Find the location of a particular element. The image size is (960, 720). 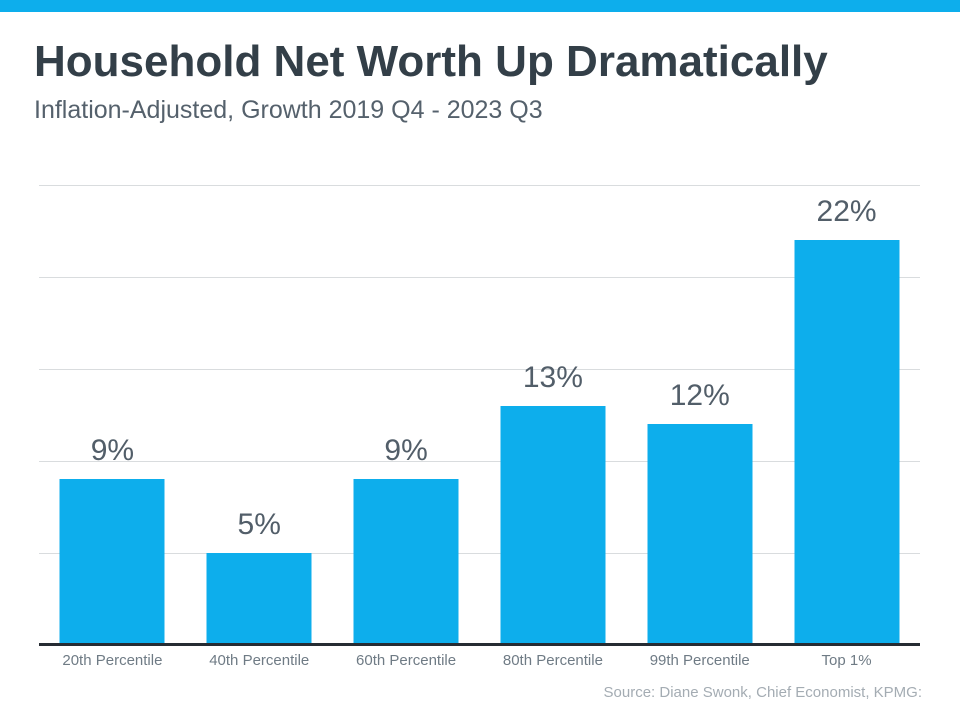

bar-group: 5% is located at coordinates (259, 415).